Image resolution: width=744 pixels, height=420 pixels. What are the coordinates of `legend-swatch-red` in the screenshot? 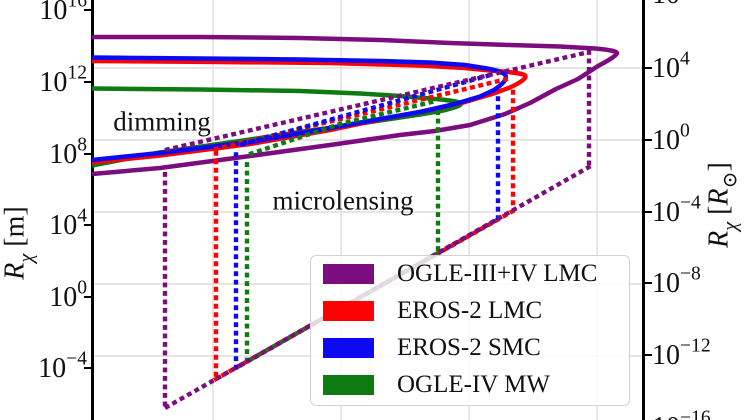 It's located at (348, 311).